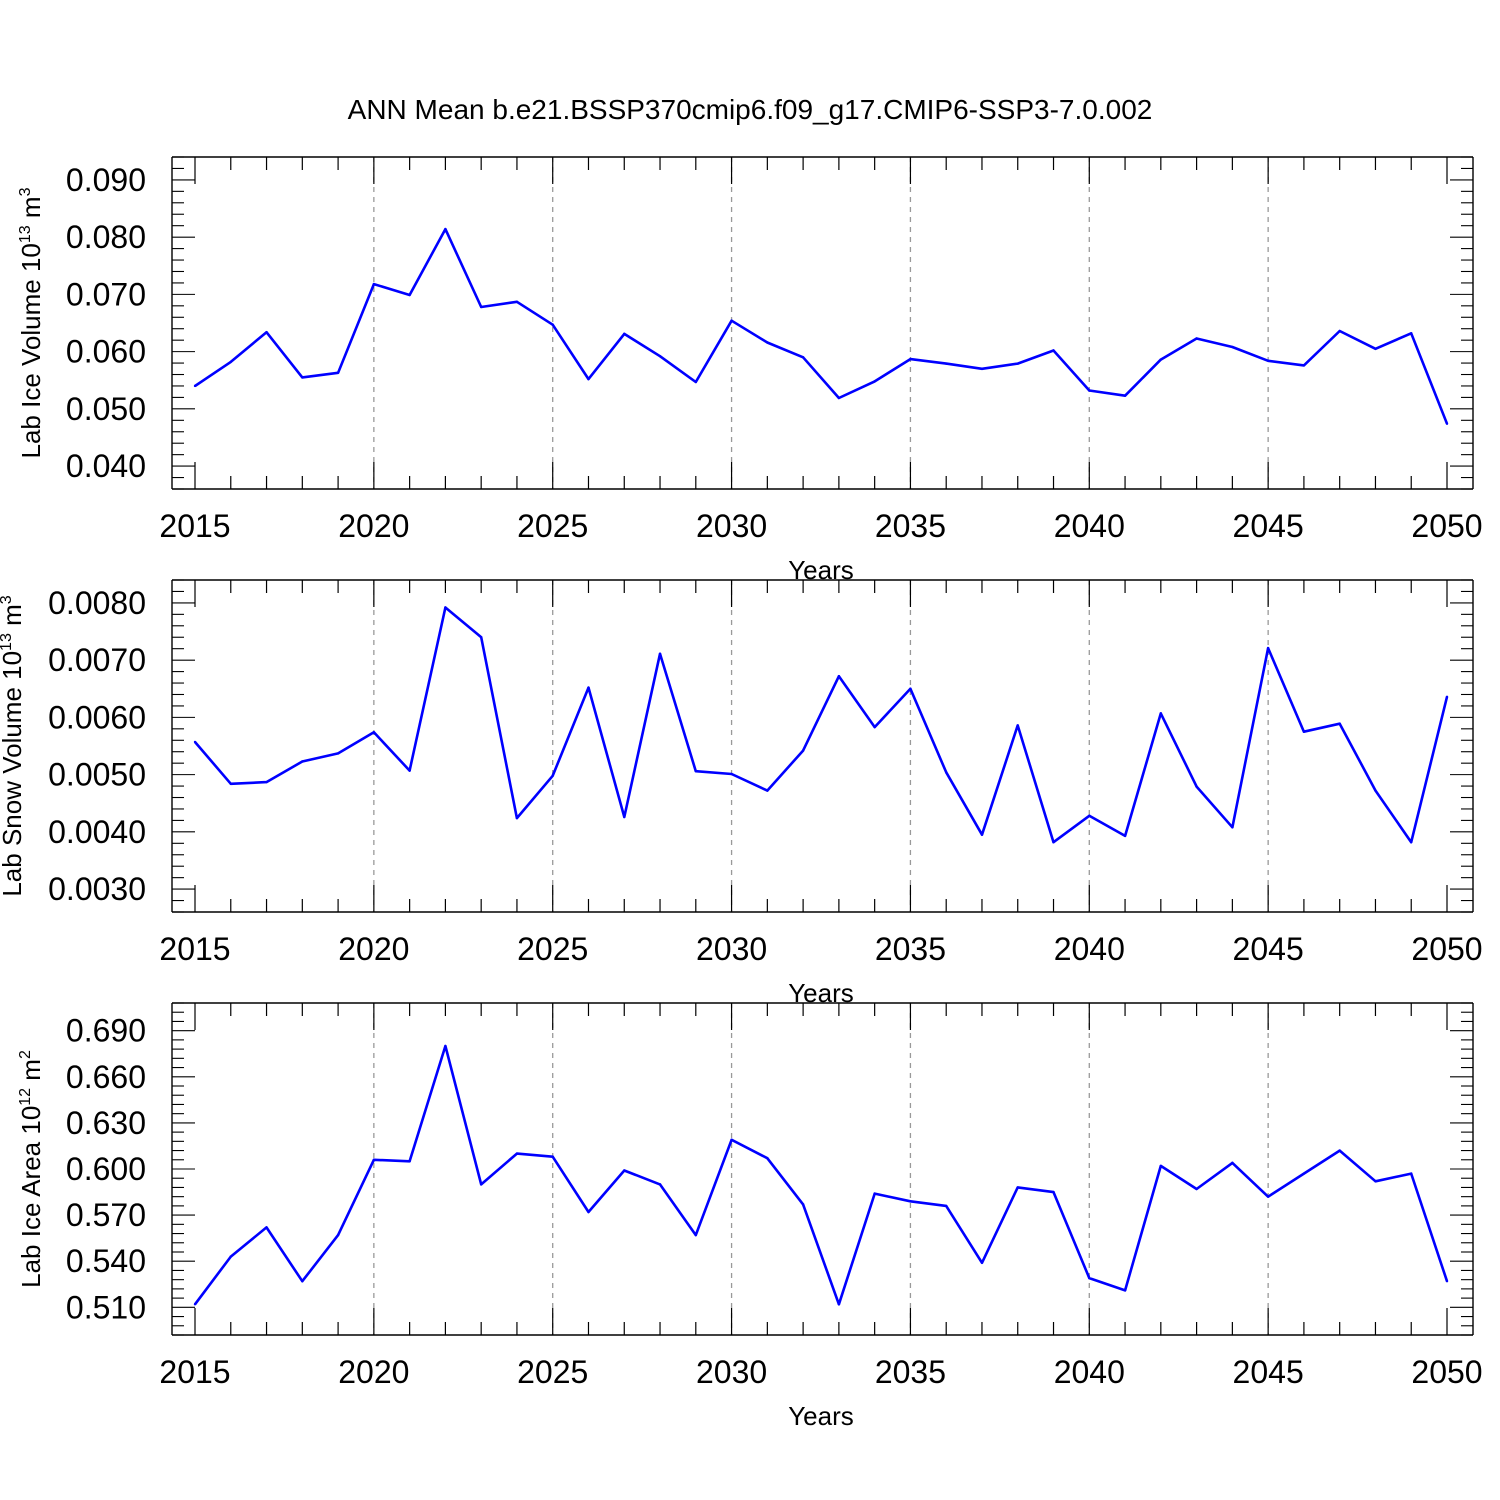  Describe the element at coordinates (106, 409) in the screenshot. I see `y-tick-label: 0.050` at that location.